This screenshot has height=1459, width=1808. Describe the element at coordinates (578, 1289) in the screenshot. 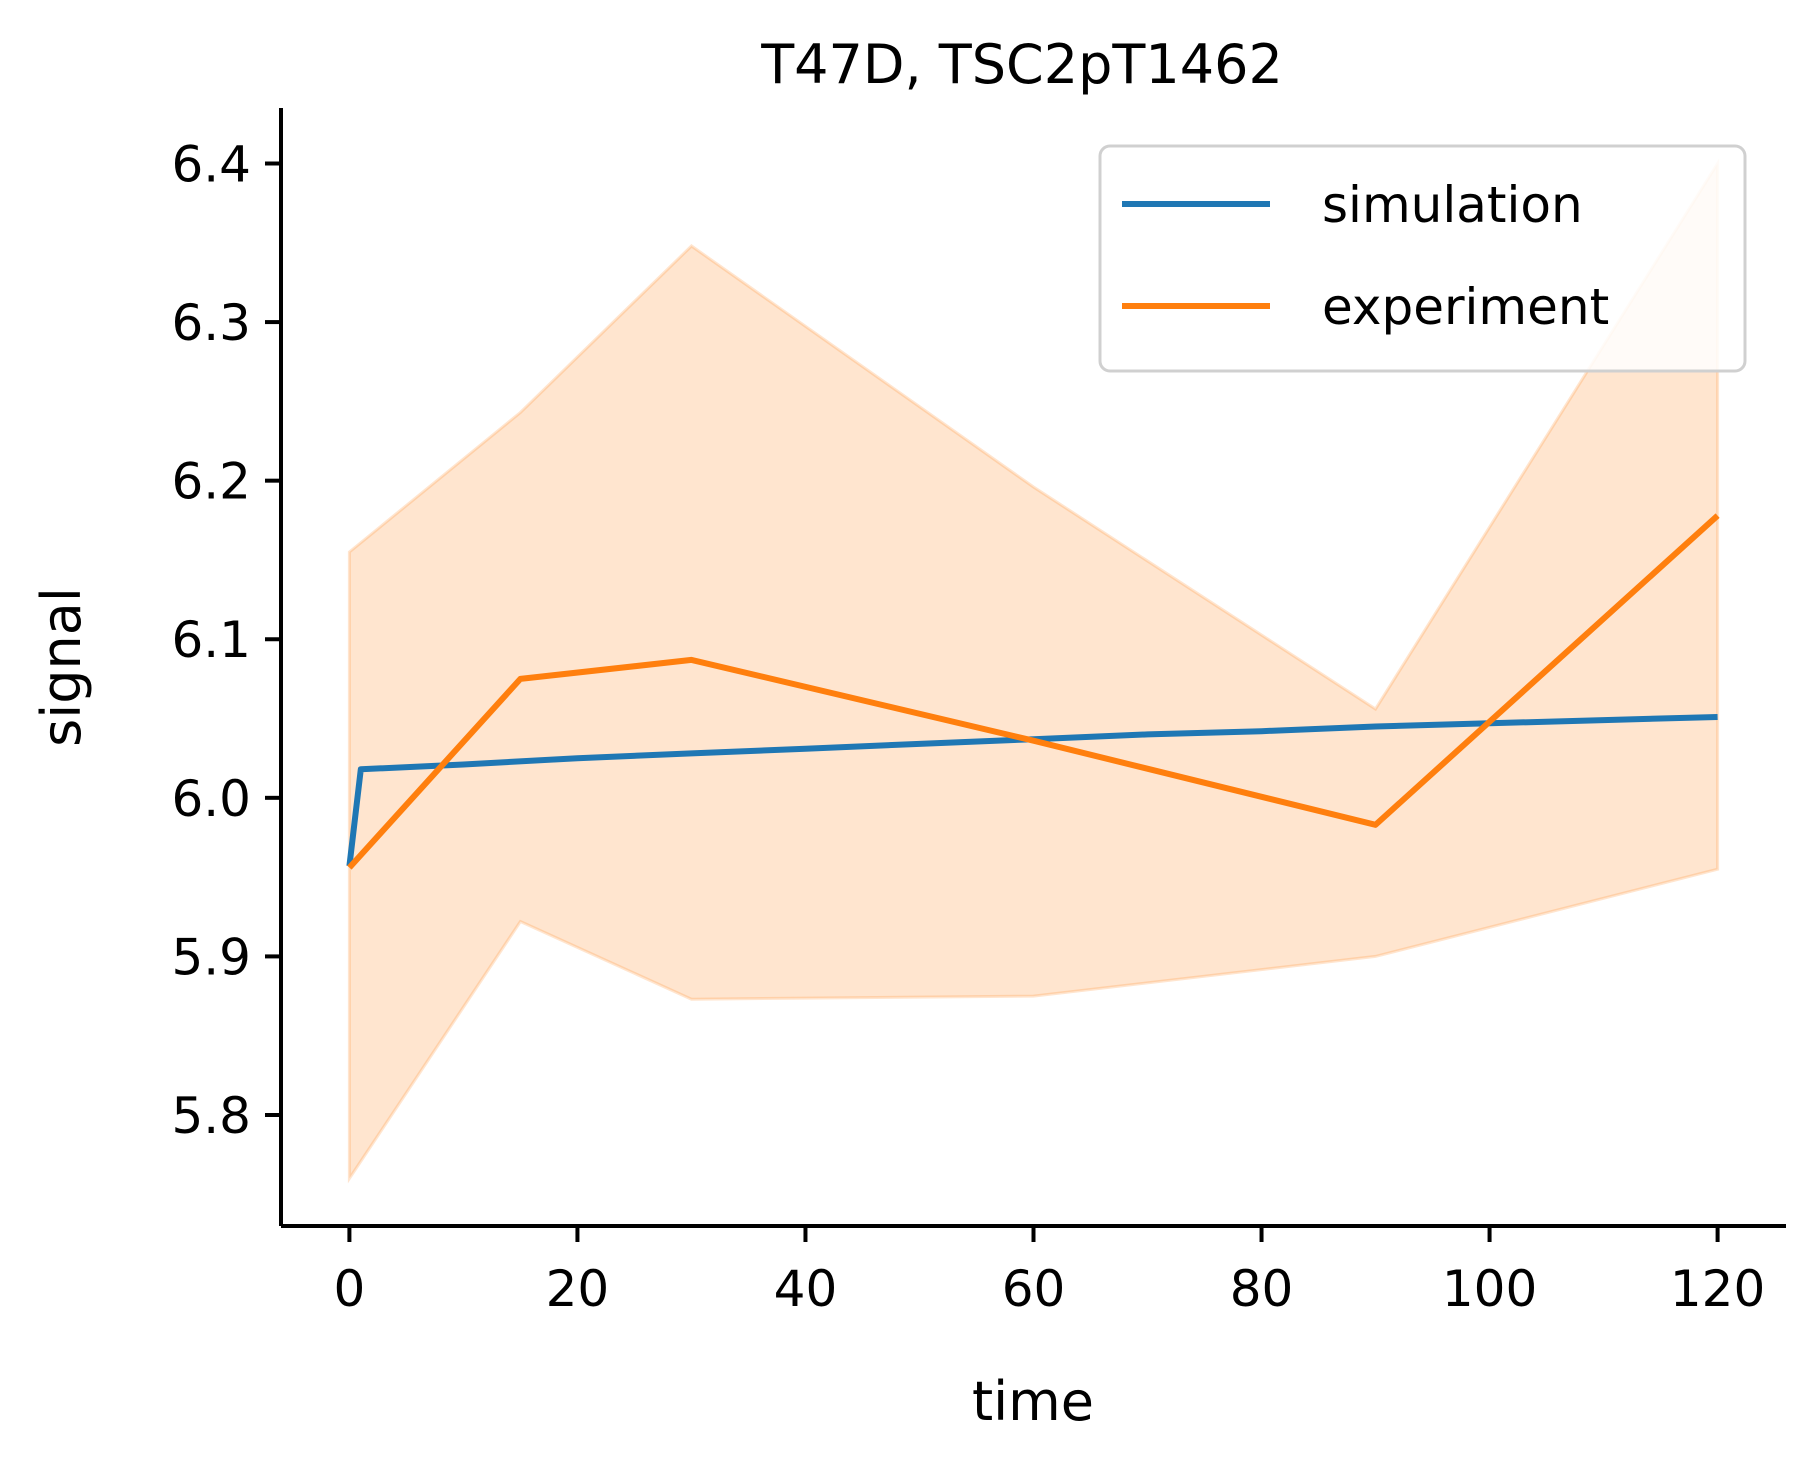

I see `x-tick-label: 20` at that location.